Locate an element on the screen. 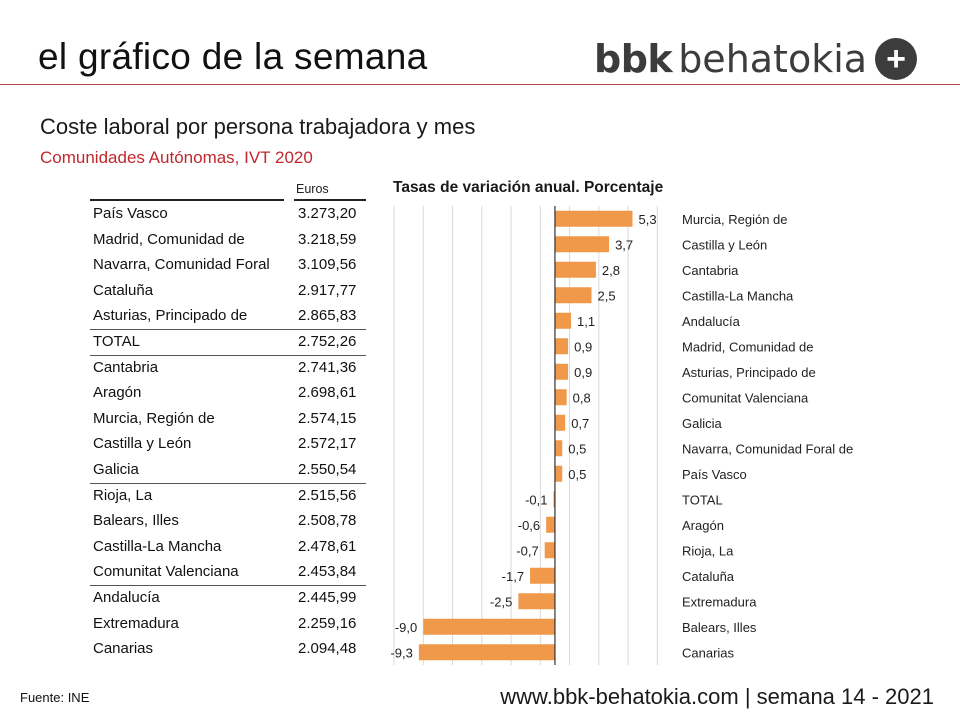 The image size is (960, 720). table-row: Aragón 2.698,61 is located at coordinates (228, 394).